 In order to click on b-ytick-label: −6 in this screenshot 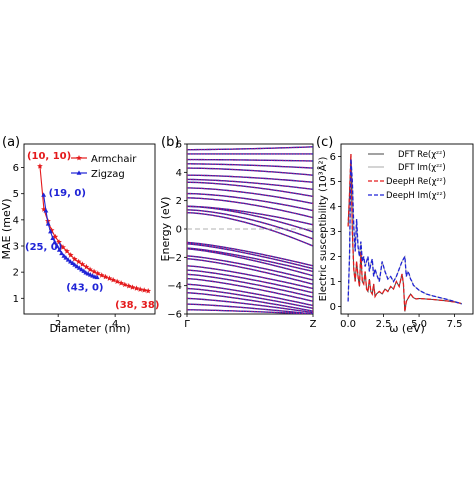, I will do `click(174, 315)`.